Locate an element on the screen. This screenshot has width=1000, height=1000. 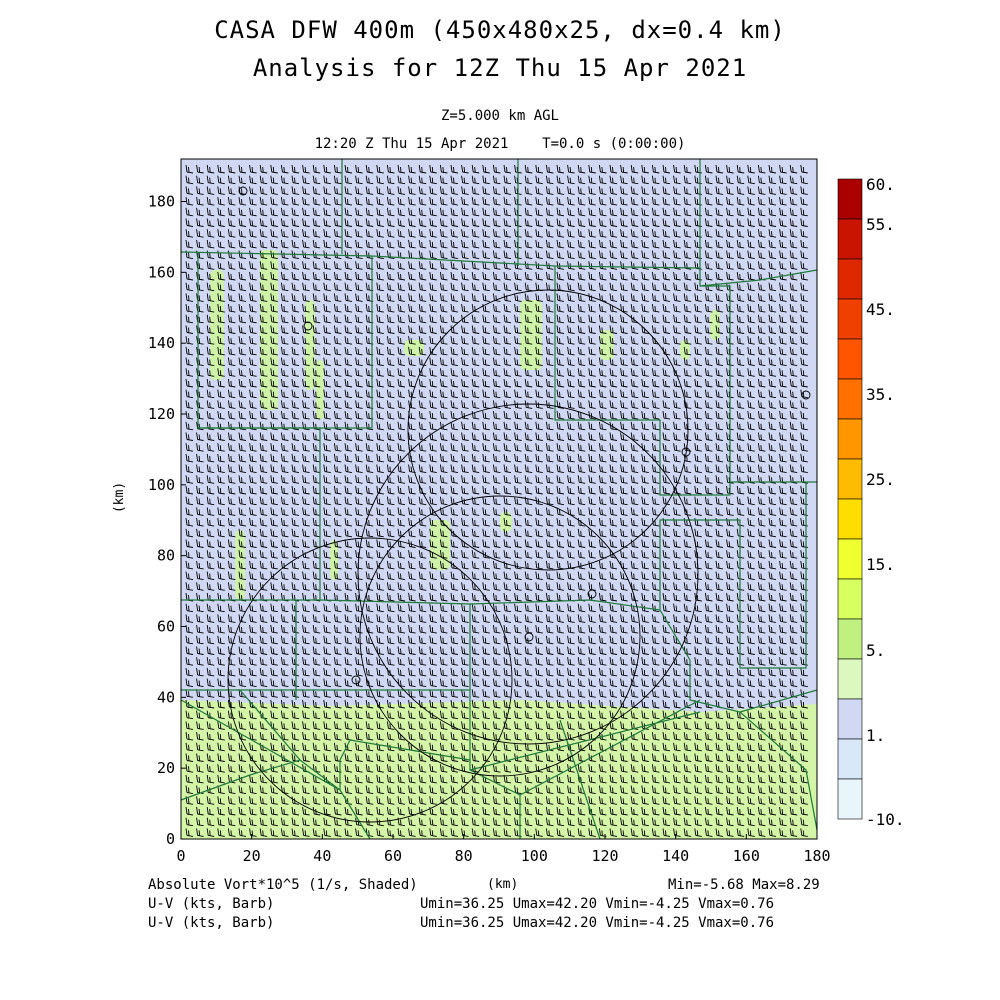
wind-label-2: U-V (kts, Barb) is located at coordinates (211, 923).